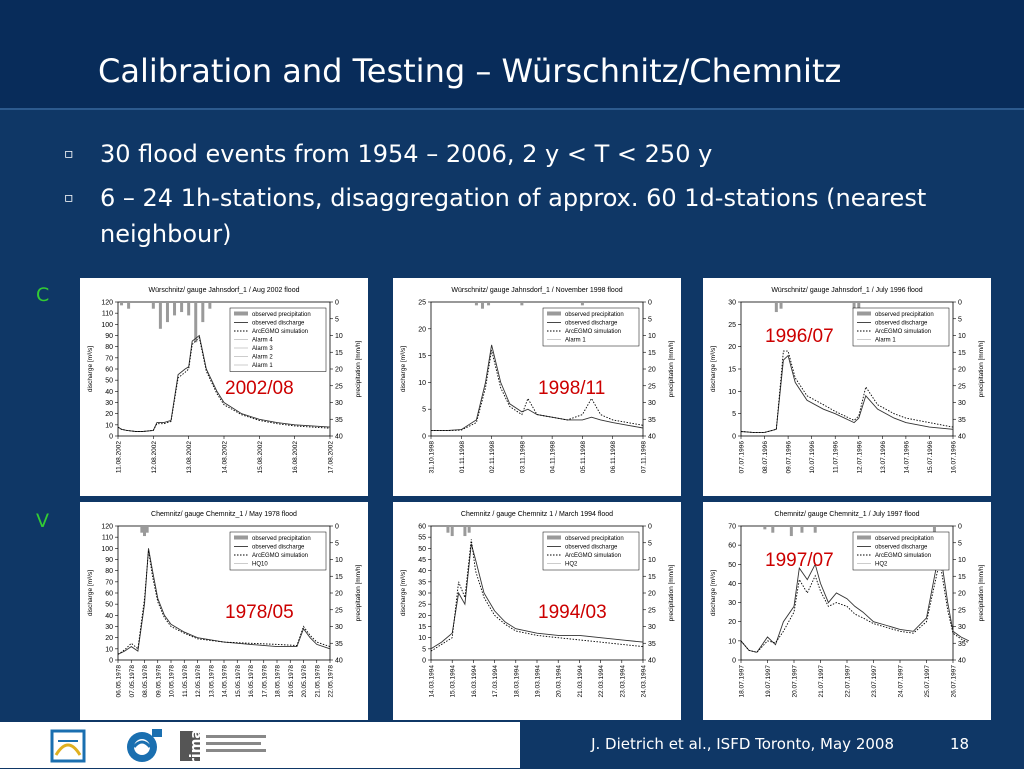 The image size is (1024, 769). What do you see at coordinates (172, 681) in the screenshot?
I see `x-tick-label: 10.05.1978` at bounding box center [172, 681].